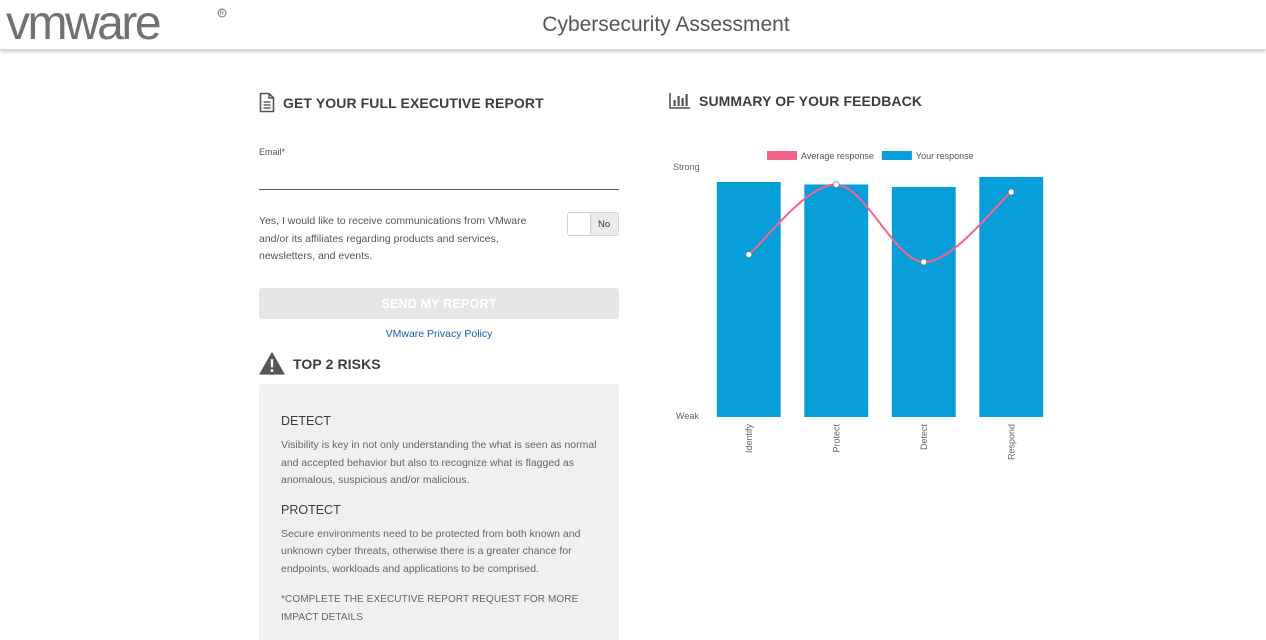 The width and height of the screenshot is (1266, 640). I want to click on legend-label: Your response, so click(945, 156).